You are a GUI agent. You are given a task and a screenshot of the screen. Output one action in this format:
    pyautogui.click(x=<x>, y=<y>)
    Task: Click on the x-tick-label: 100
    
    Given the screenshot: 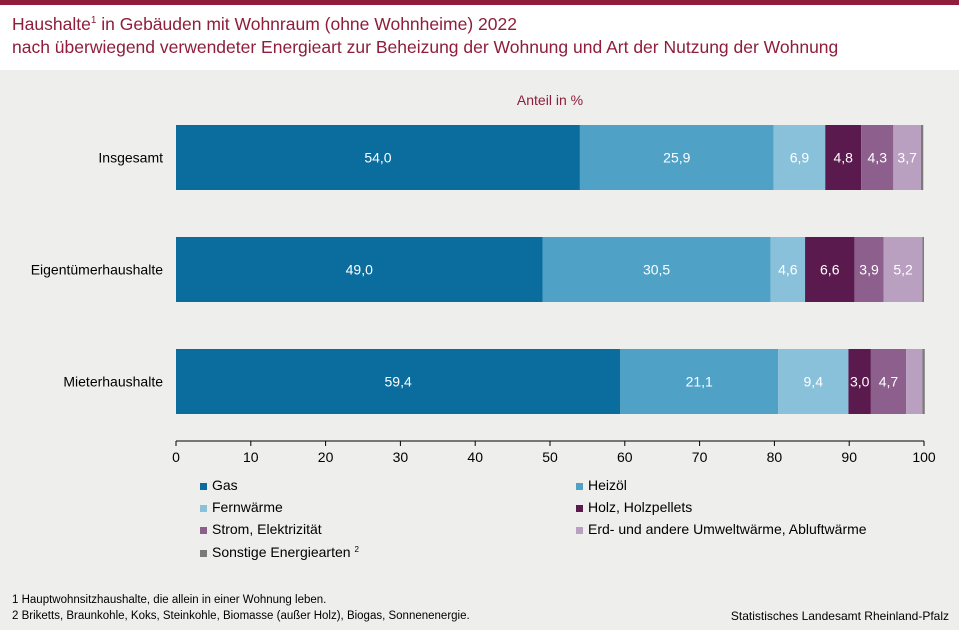 What is the action you would take?
    pyautogui.click(x=924, y=457)
    